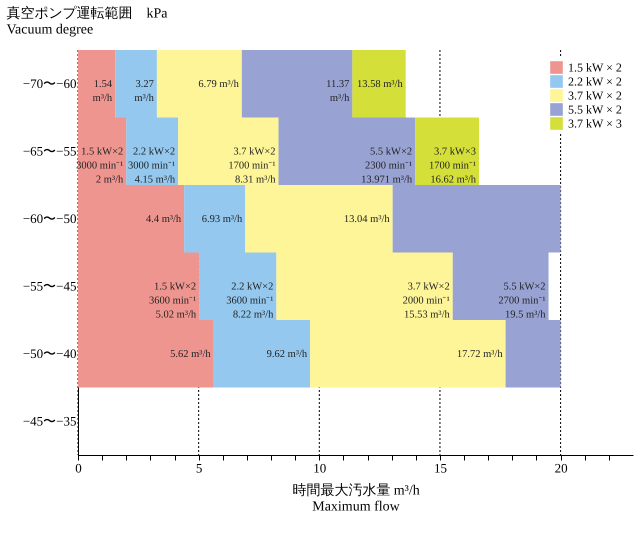  What do you see at coordinates (356, 498) in the screenshot?
I see `x-axis-title: 時間最大汚水量 m³/h Maximum flow` at bounding box center [356, 498].